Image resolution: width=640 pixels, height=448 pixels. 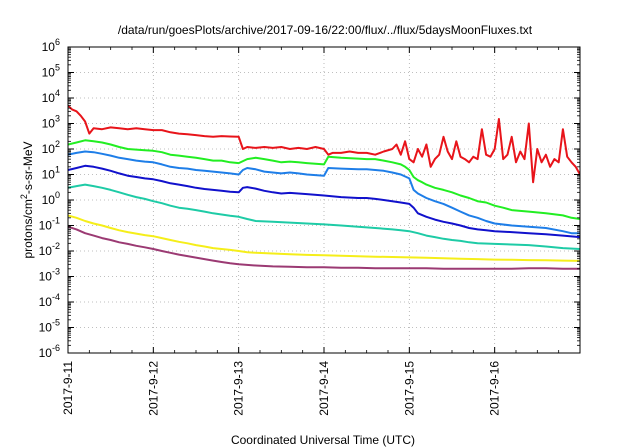 I want to click on y-tick-label: 10⁴, so click(x=51, y=96).